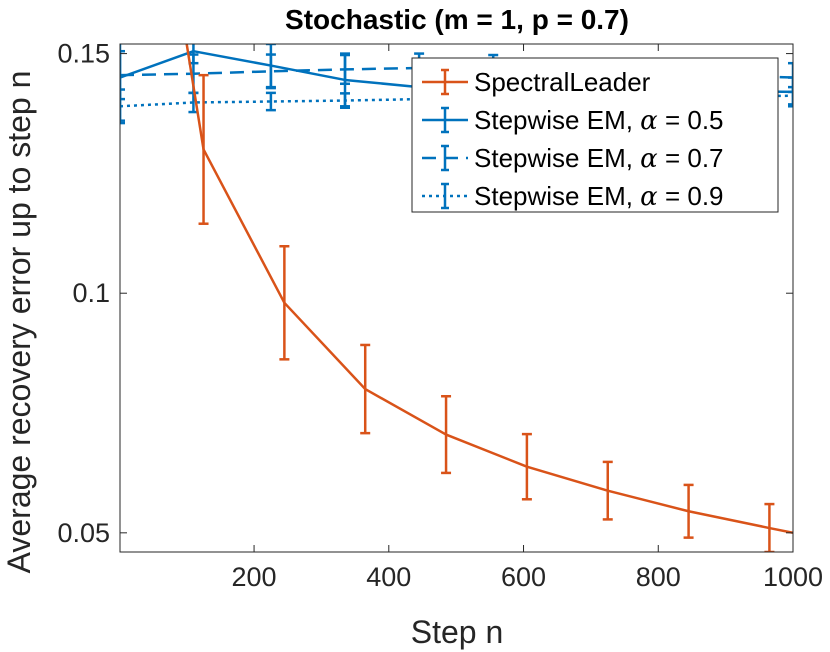 This screenshot has height=652, width=830. Describe the element at coordinates (793, 577) in the screenshot. I see `x-tick-label: 1000` at that location.